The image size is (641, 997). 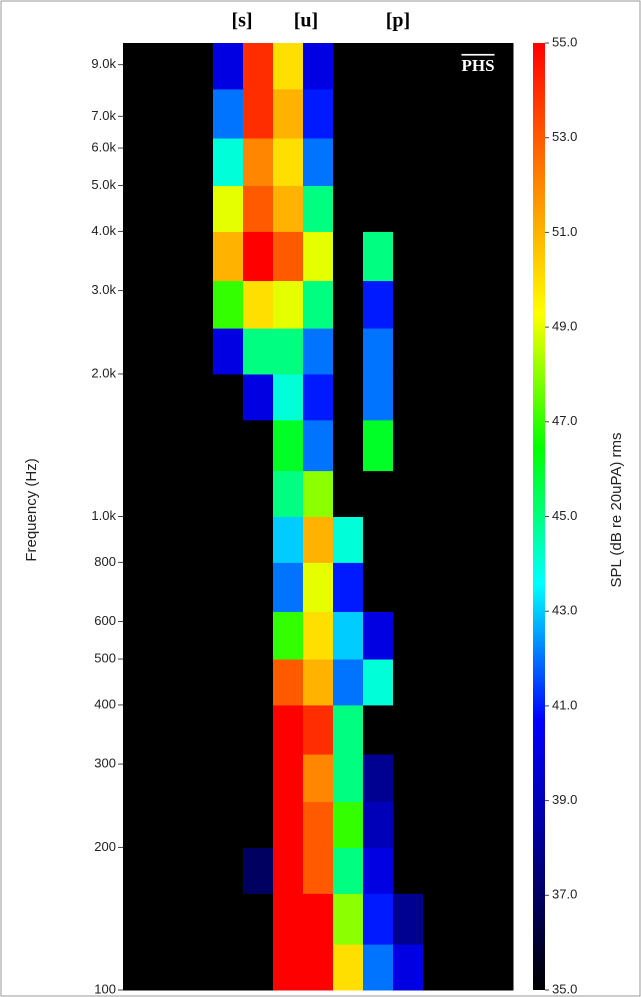 What do you see at coordinates (105, 561) in the screenshot?
I see `y-tick-label: 800` at bounding box center [105, 561].